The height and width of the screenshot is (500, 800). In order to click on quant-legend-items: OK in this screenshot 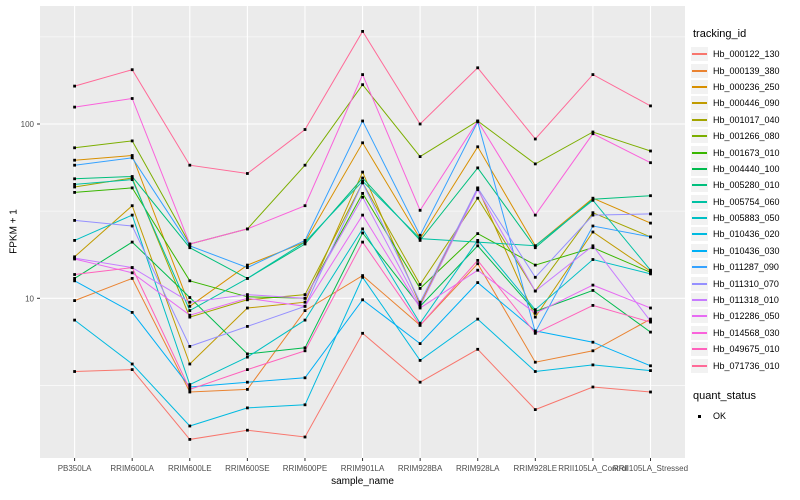, I will do `click(745, 416)`.